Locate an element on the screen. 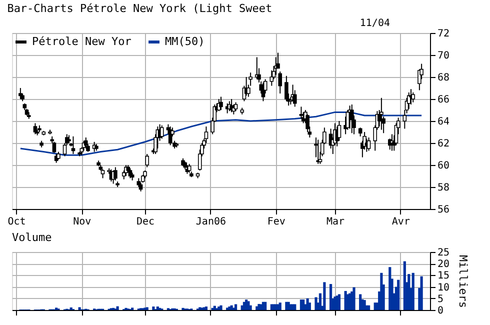 This screenshot has height=325, width=490. x-tick-label: Fev is located at coordinates (276, 222).